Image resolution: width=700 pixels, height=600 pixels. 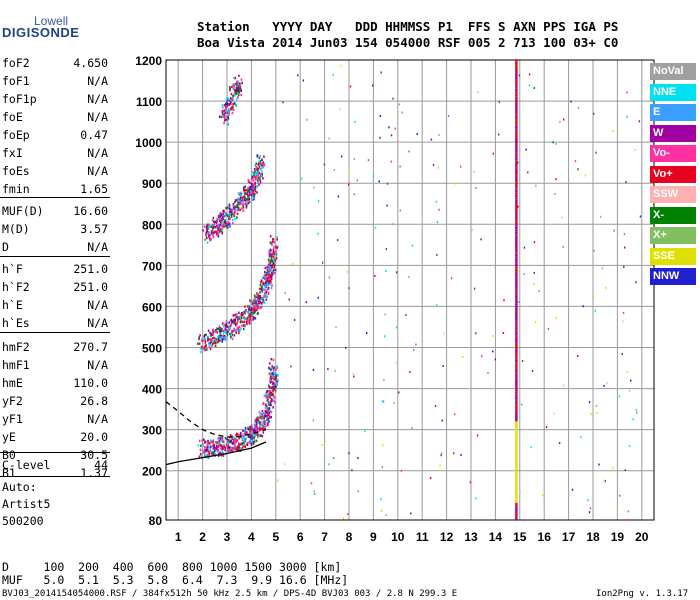 What do you see at coordinates (152, 266) in the screenshot?
I see `y-tick-label: 700` at bounding box center [152, 266].